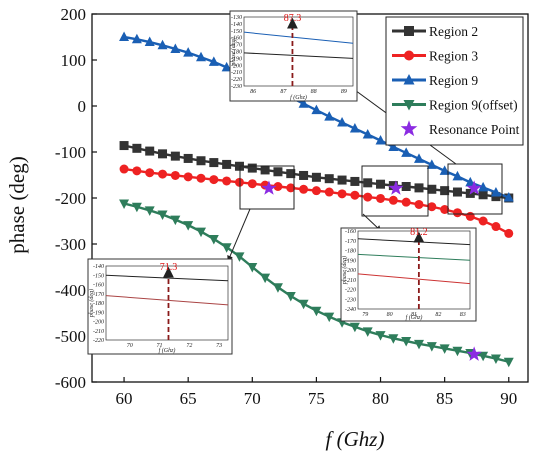  What do you see at coordinates (70, 336) in the screenshot?
I see `y-tick-label: -500` at bounding box center [70, 336].